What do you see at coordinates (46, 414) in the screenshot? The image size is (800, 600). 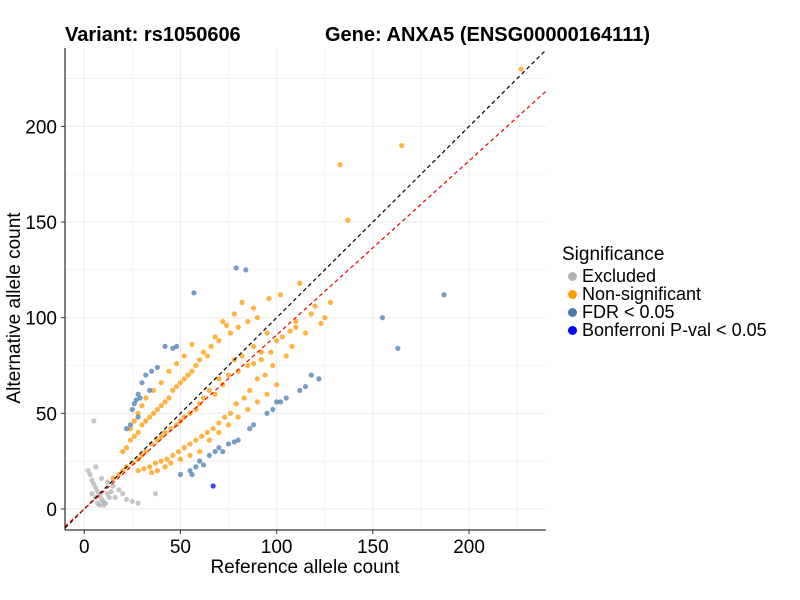 I see `y-tick-label: 50` at bounding box center [46, 414].